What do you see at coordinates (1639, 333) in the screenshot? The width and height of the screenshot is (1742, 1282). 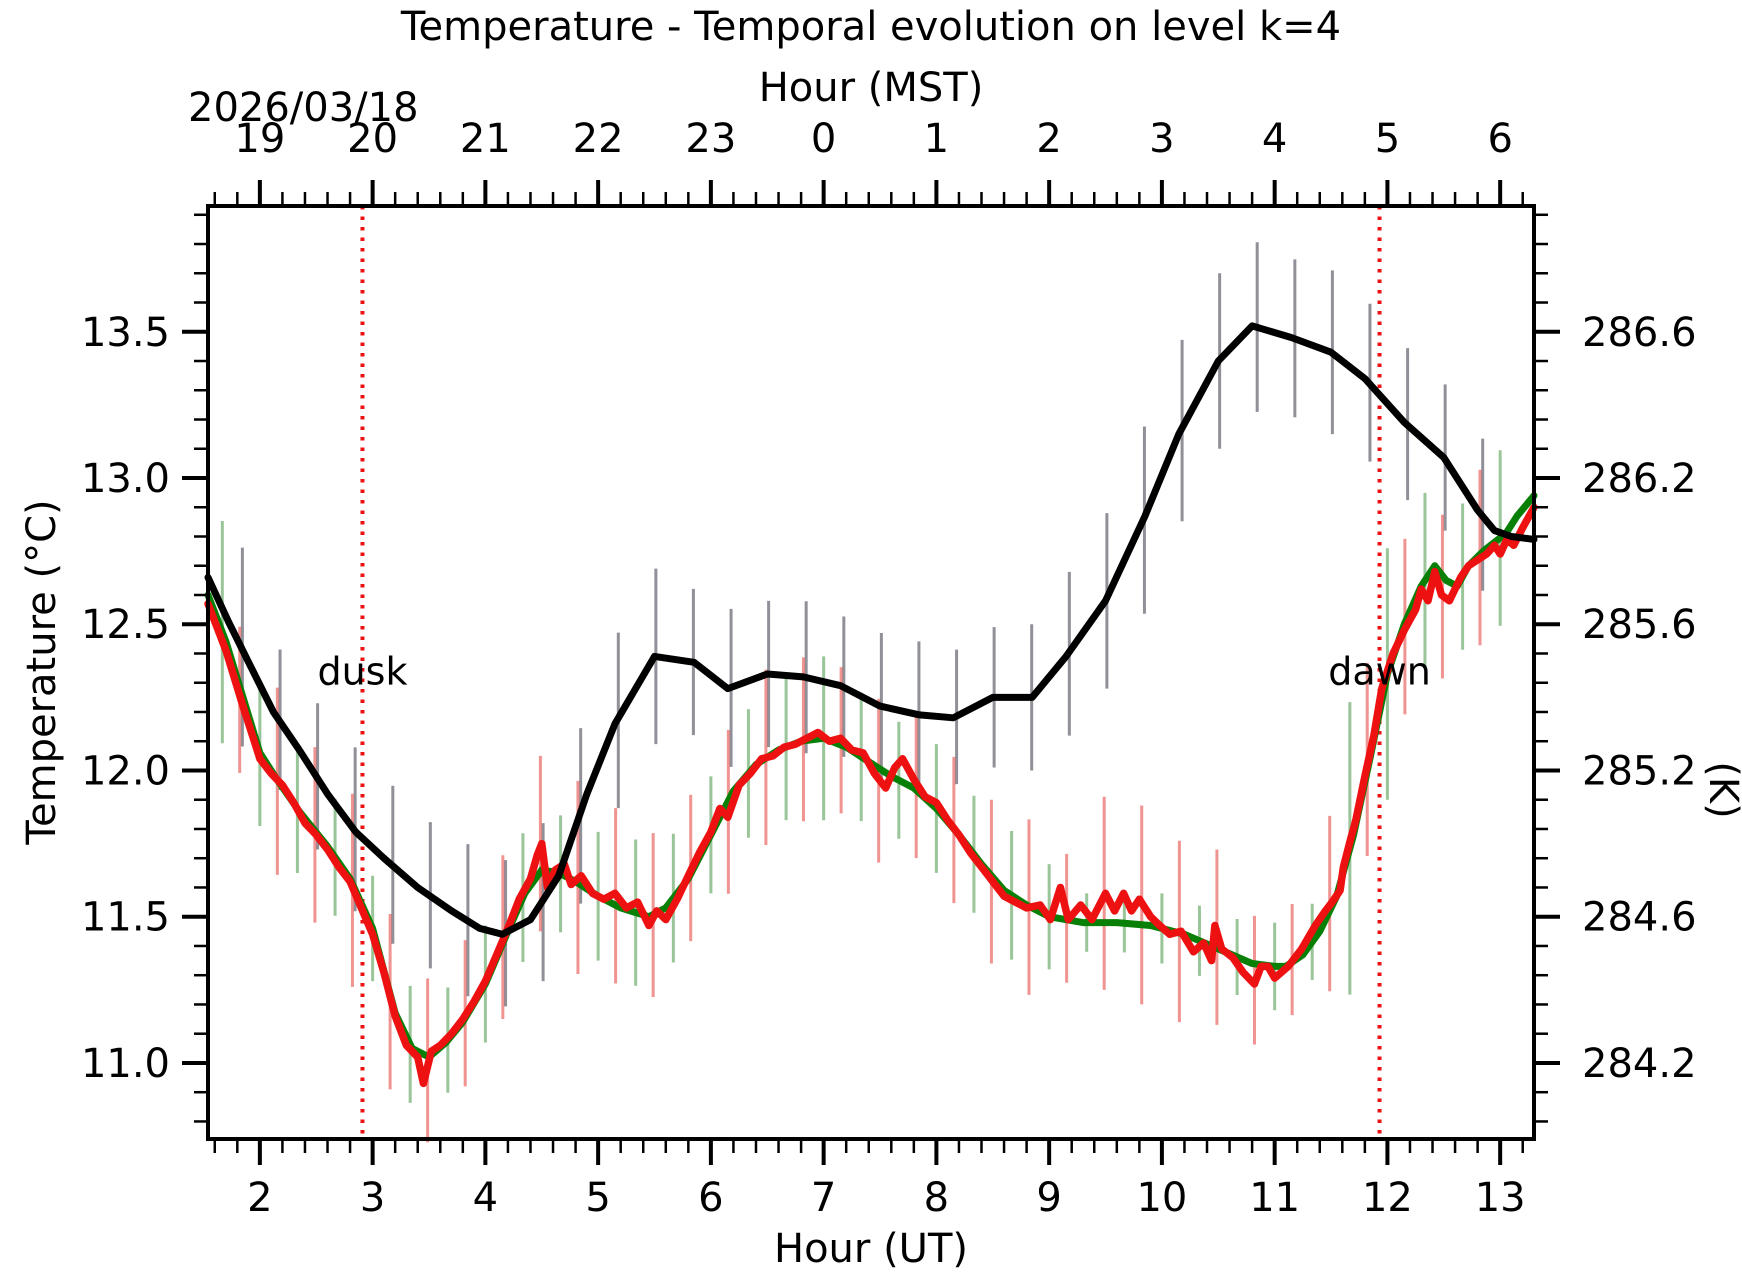 I see `y-tick-label-kelvin: 286.6` at bounding box center [1639, 333].